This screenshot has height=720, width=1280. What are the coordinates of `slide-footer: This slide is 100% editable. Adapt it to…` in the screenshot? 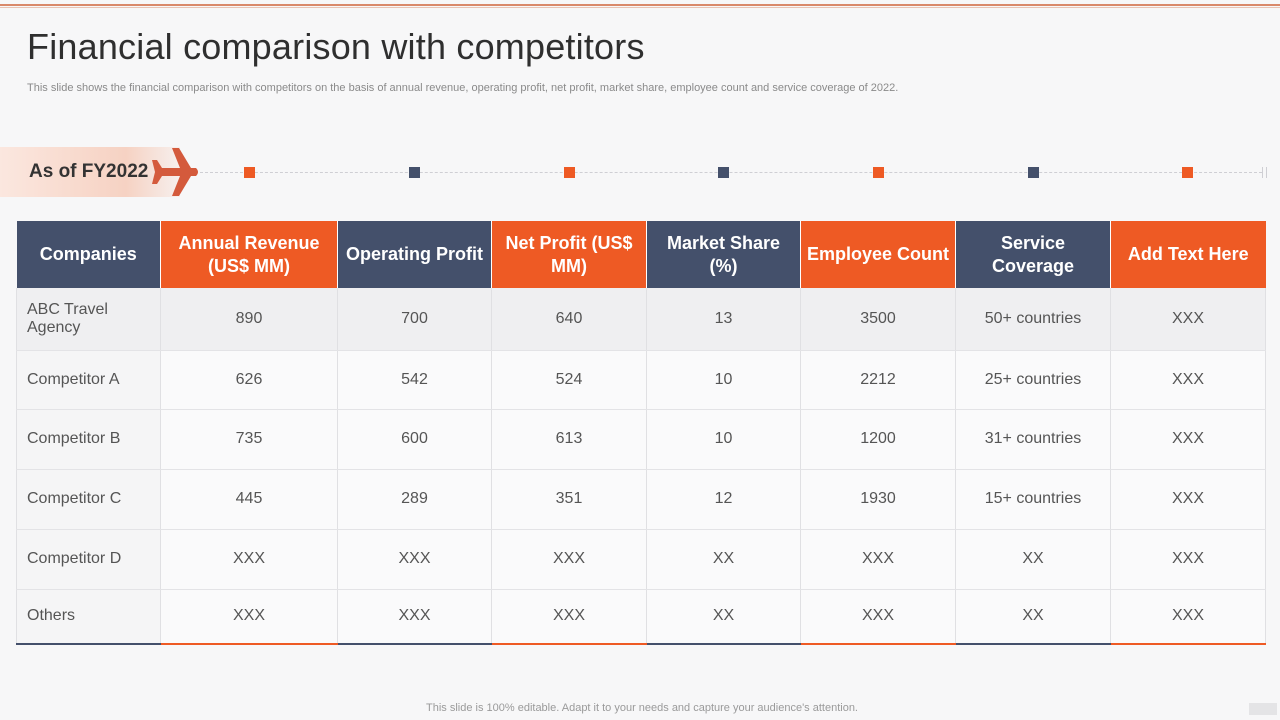 It's located at (642, 708).